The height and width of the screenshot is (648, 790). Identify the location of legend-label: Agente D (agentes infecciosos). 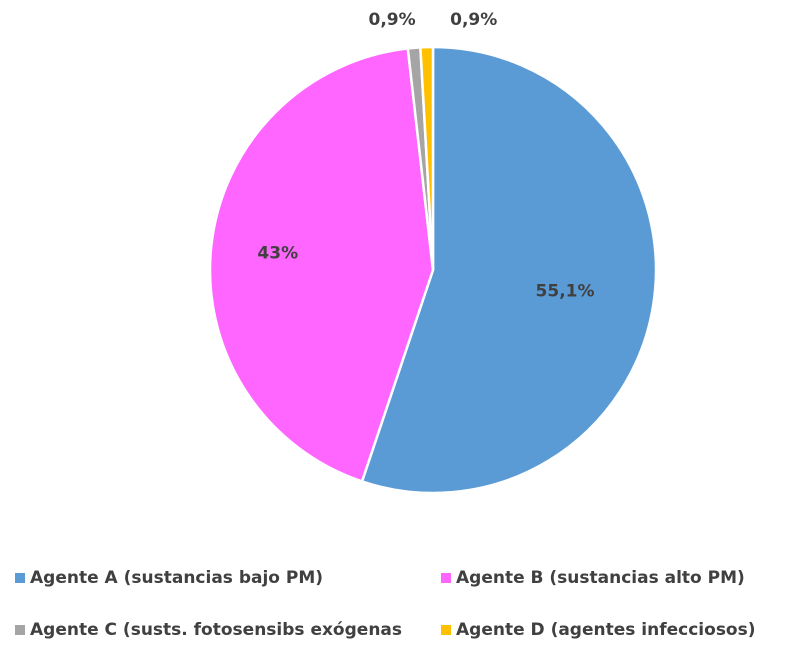
(606, 630).